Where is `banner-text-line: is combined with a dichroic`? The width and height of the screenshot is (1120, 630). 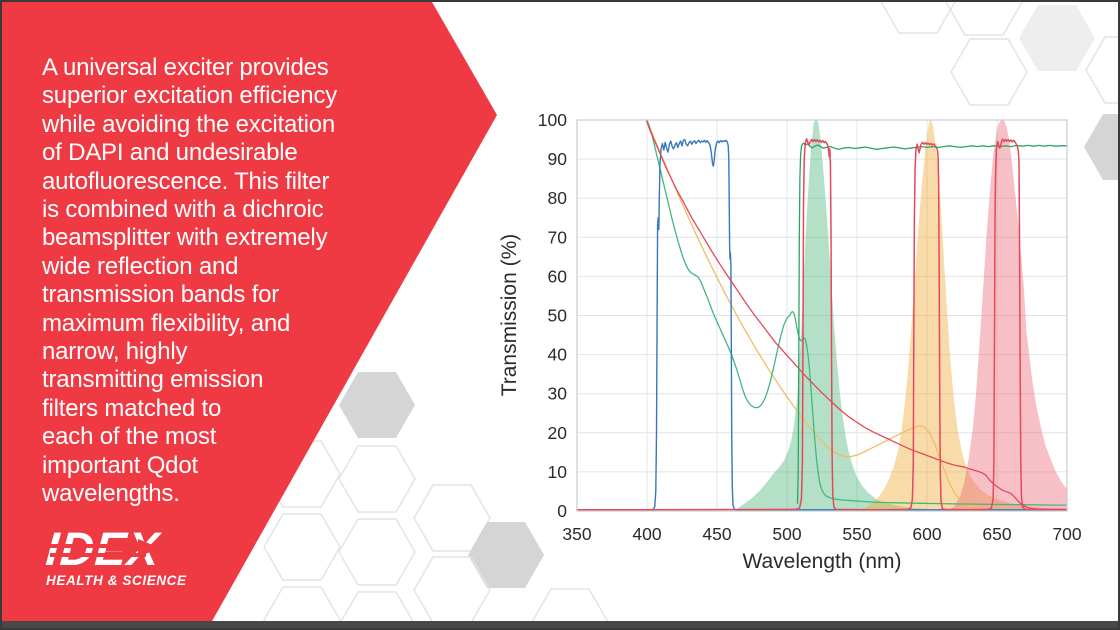 banner-text-line: is combined with a dichroic is located at coordinates (183, 210).